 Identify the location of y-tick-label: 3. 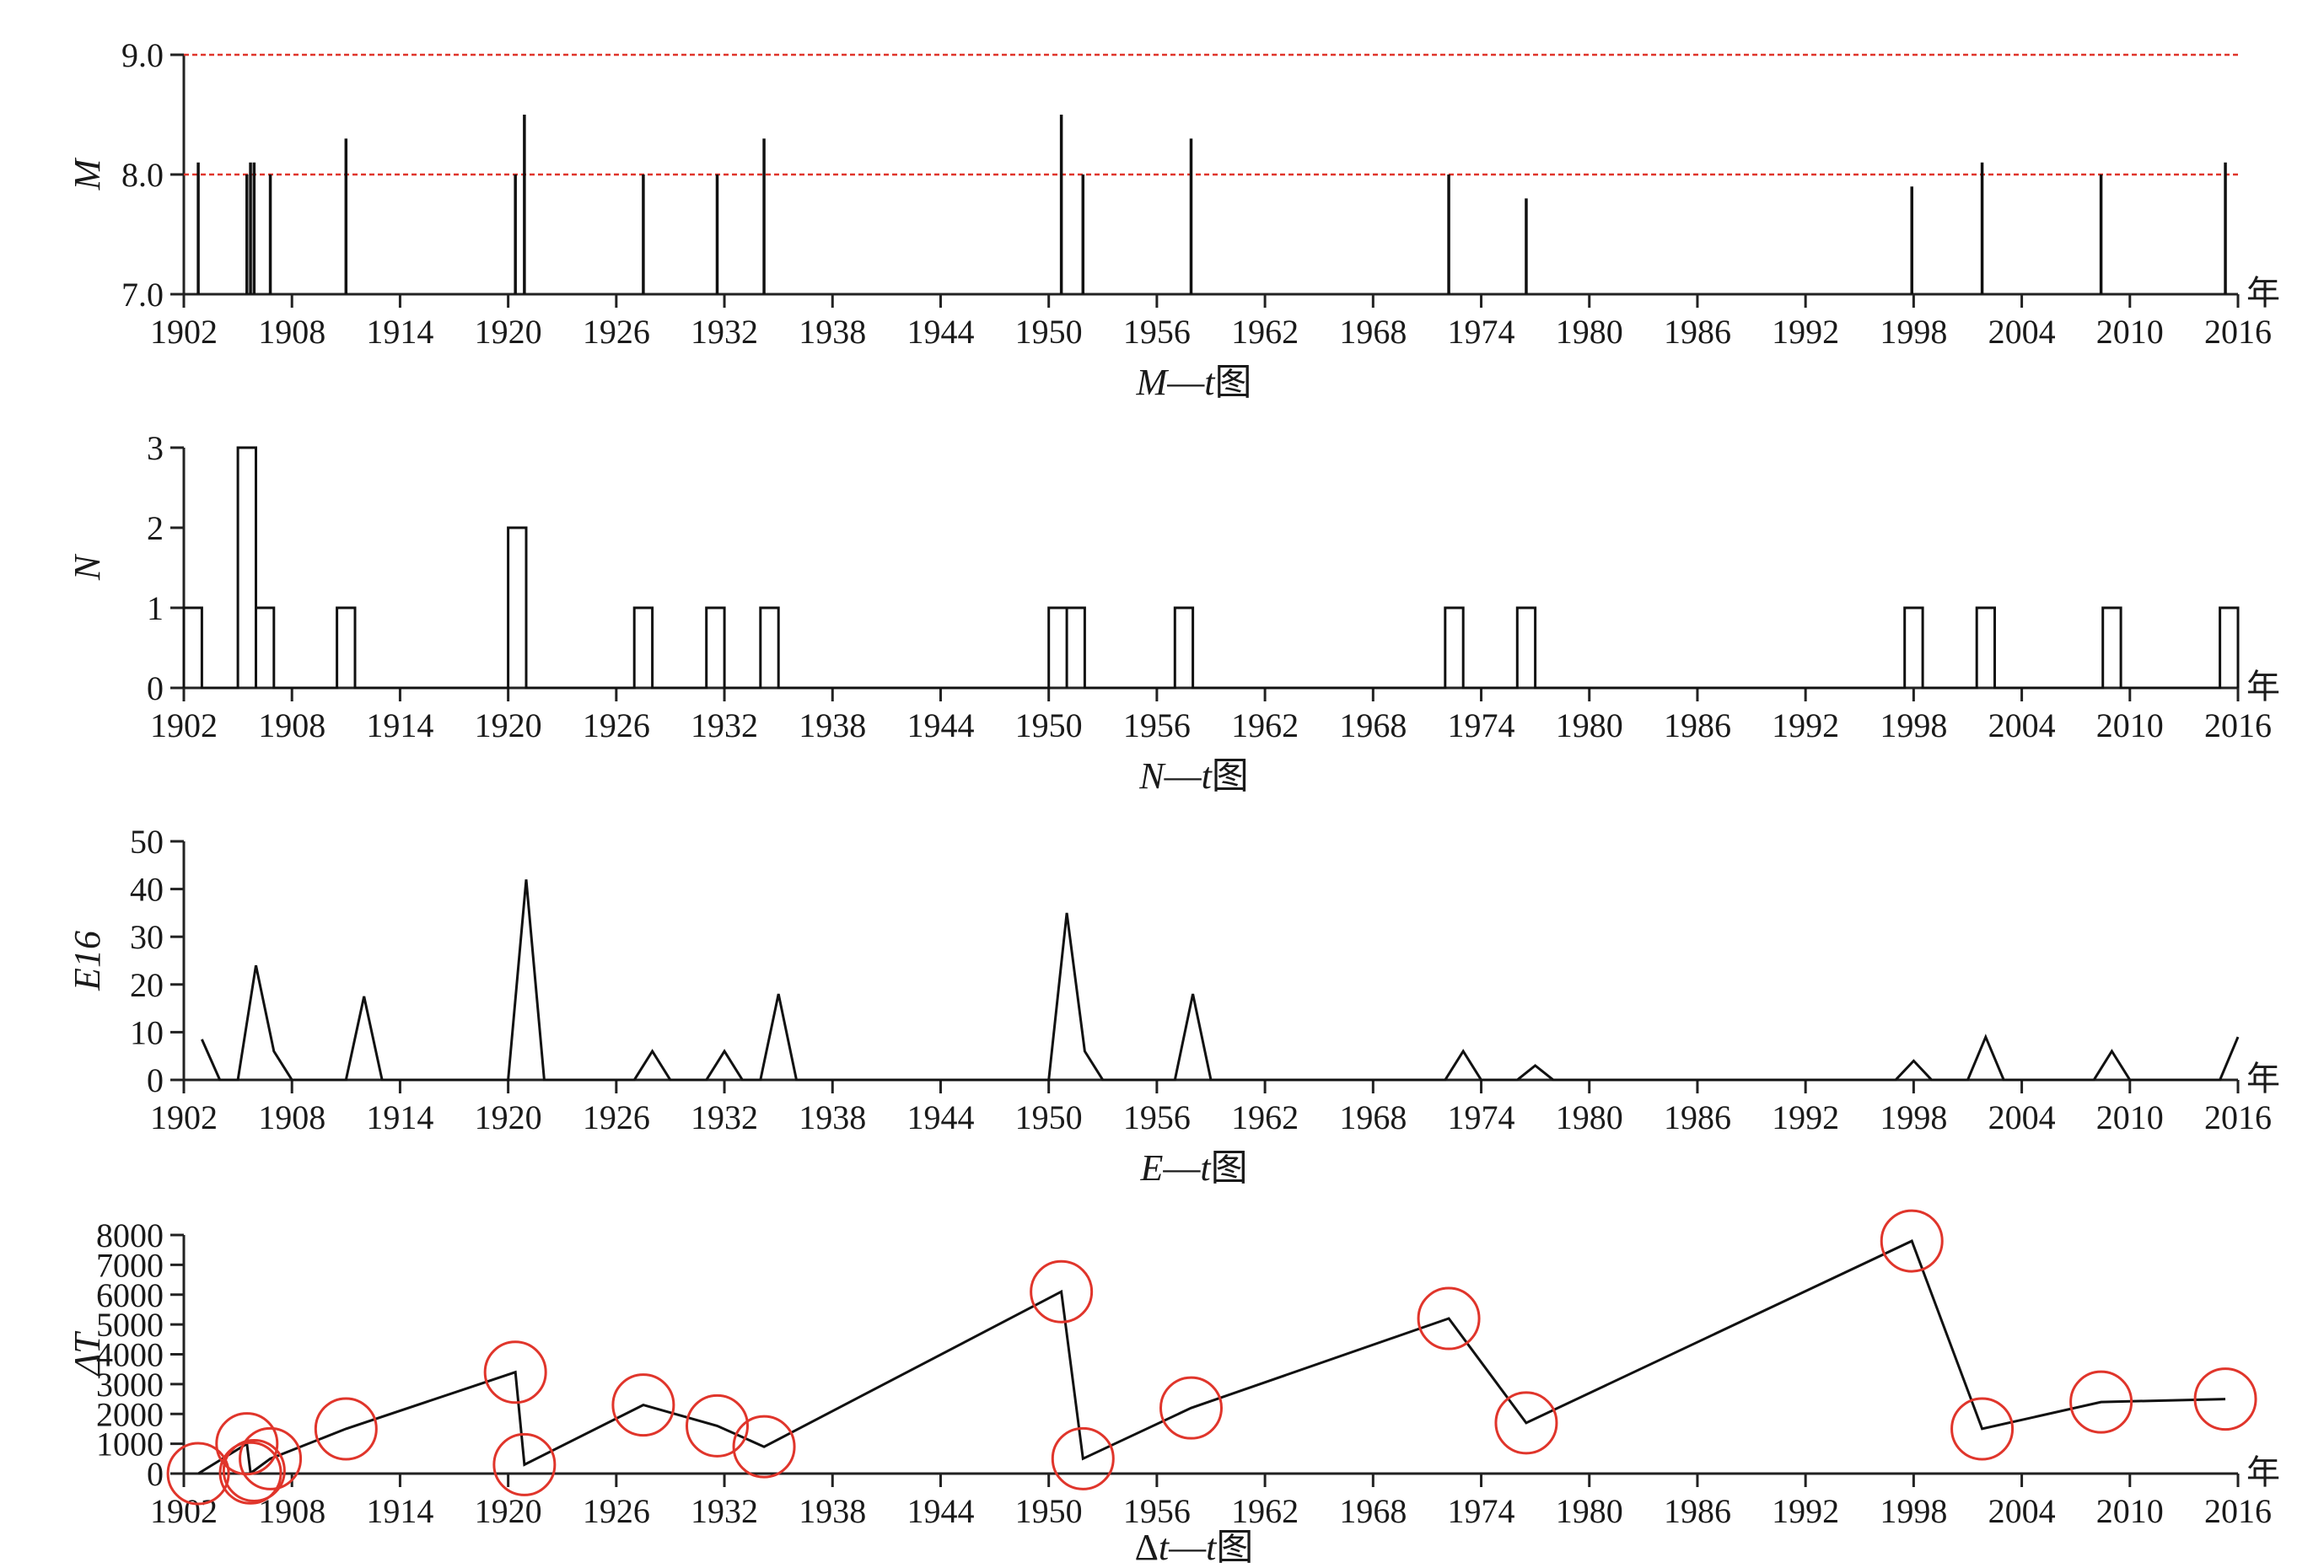
(155, 448).